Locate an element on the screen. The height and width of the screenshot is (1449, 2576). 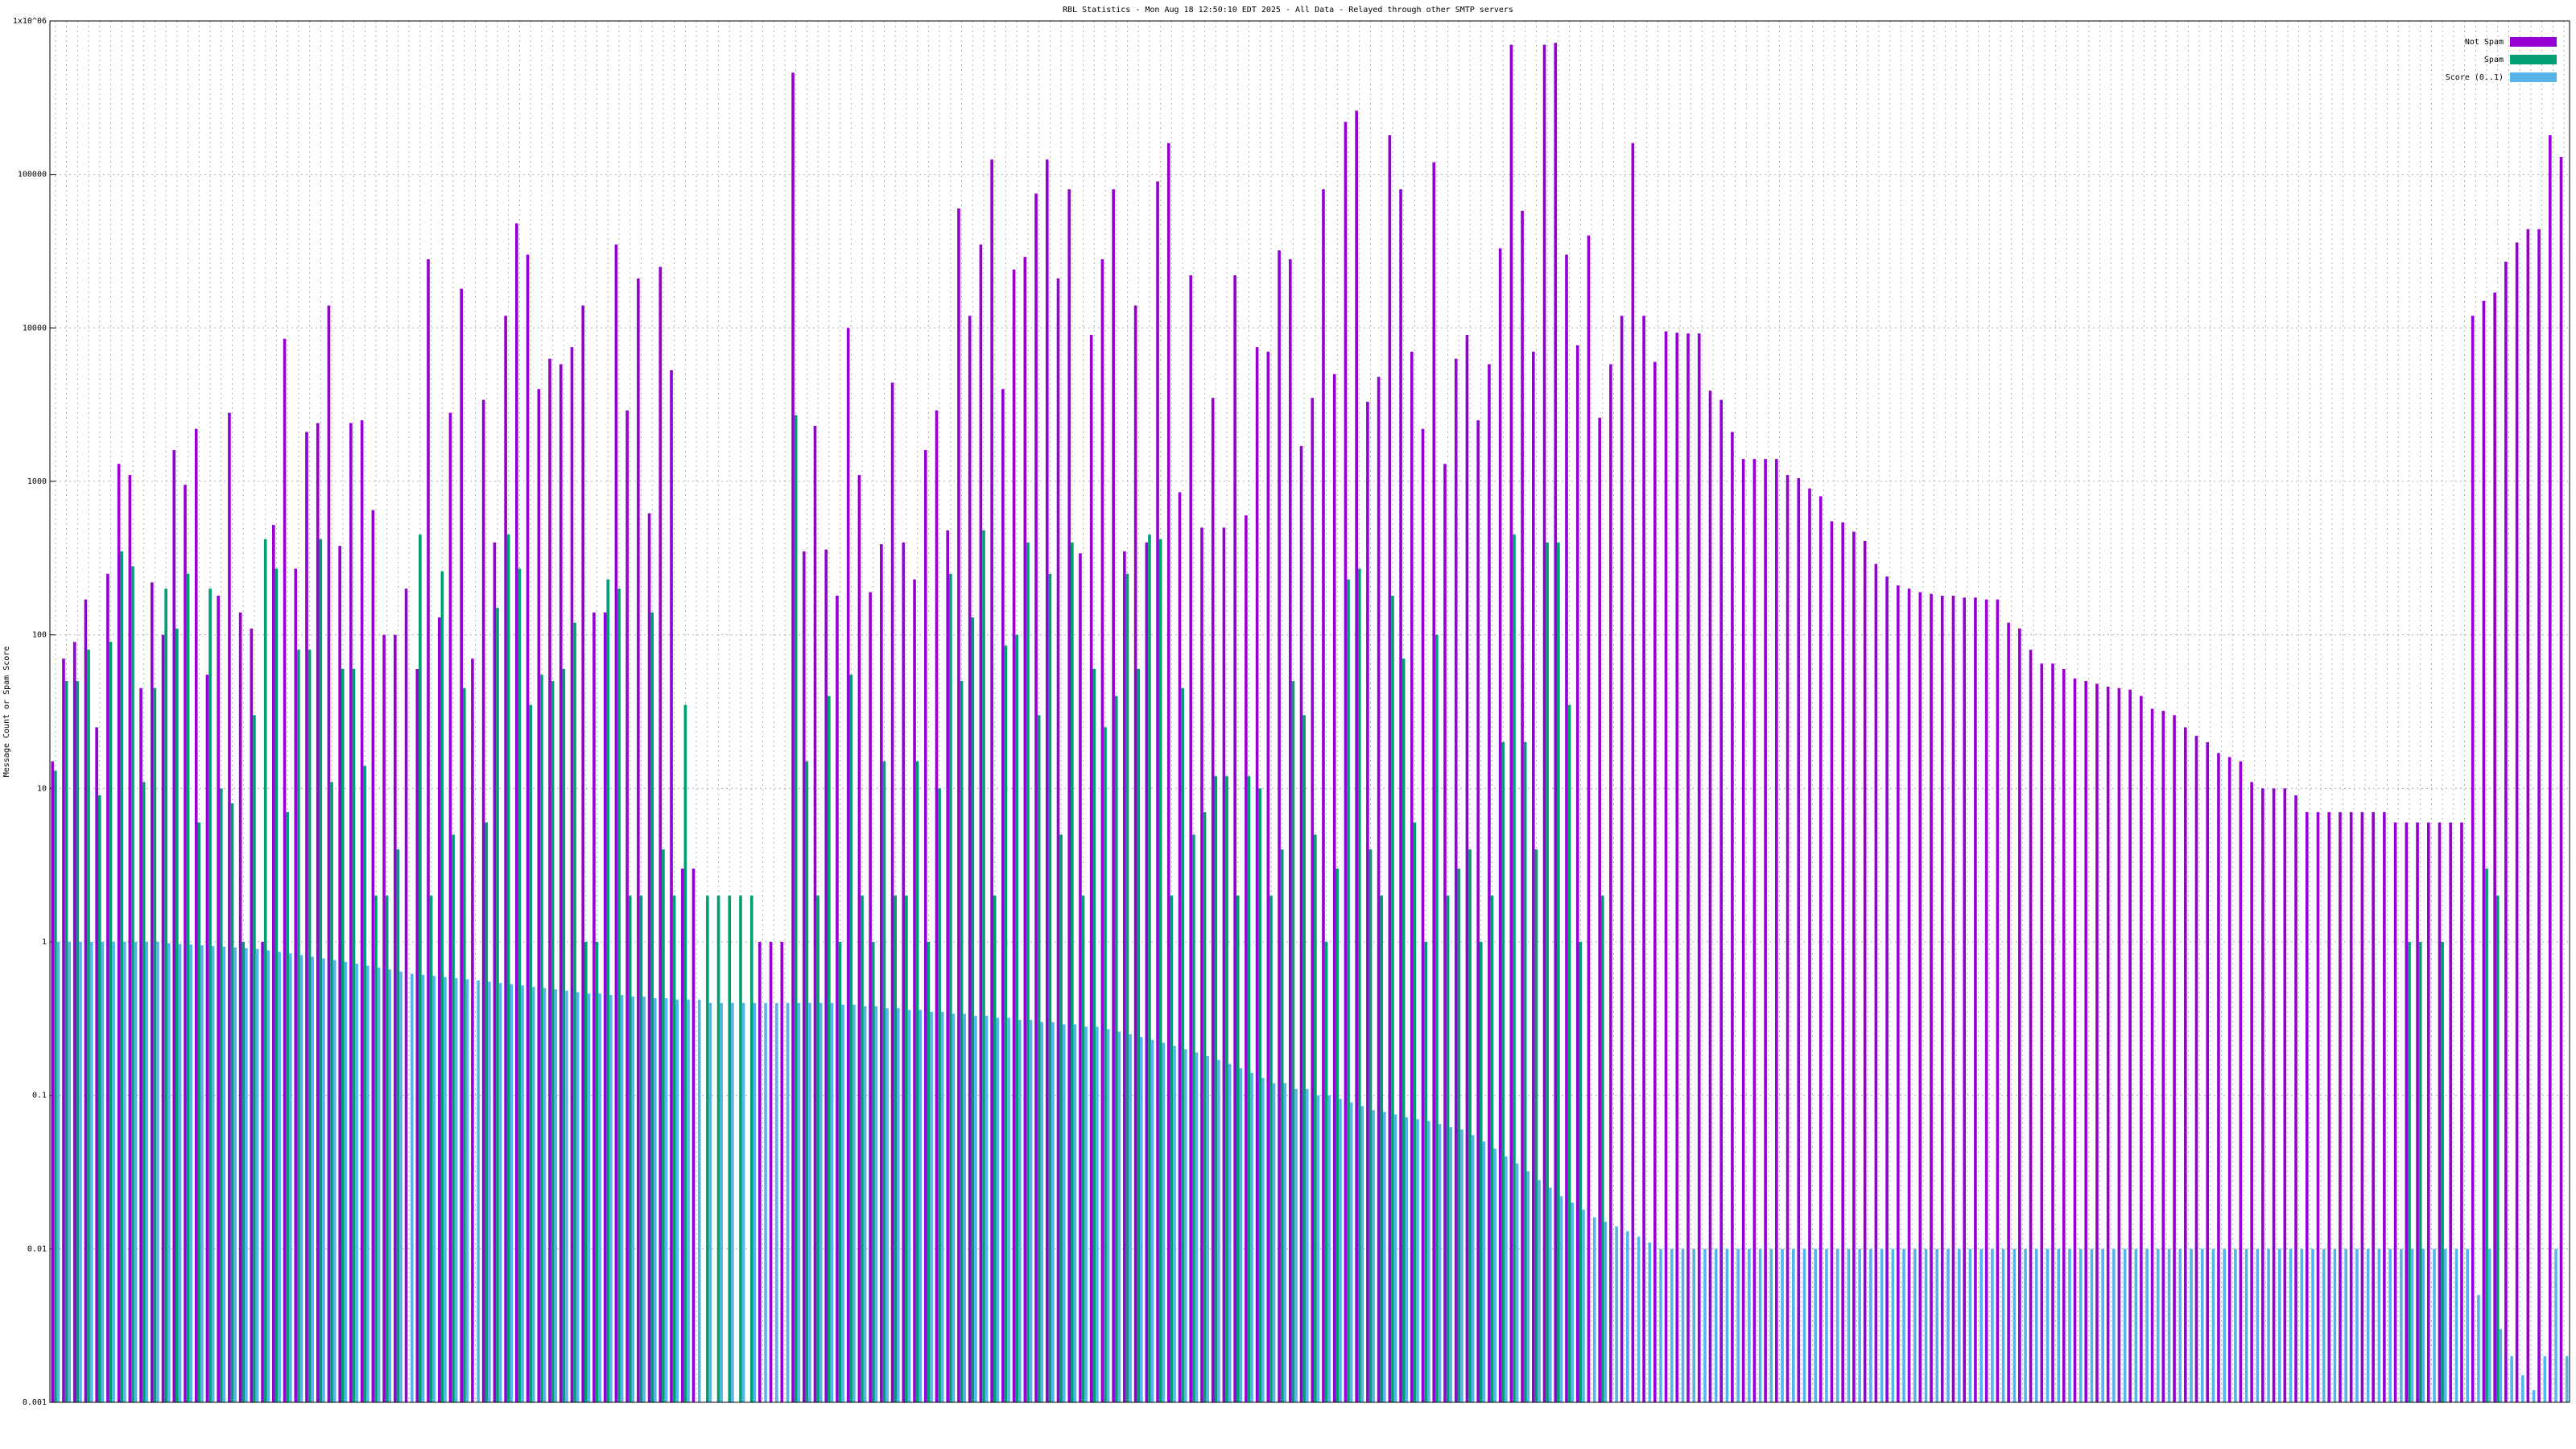
y-tick-label: 0.1 is located at coordinates (39, 1096).